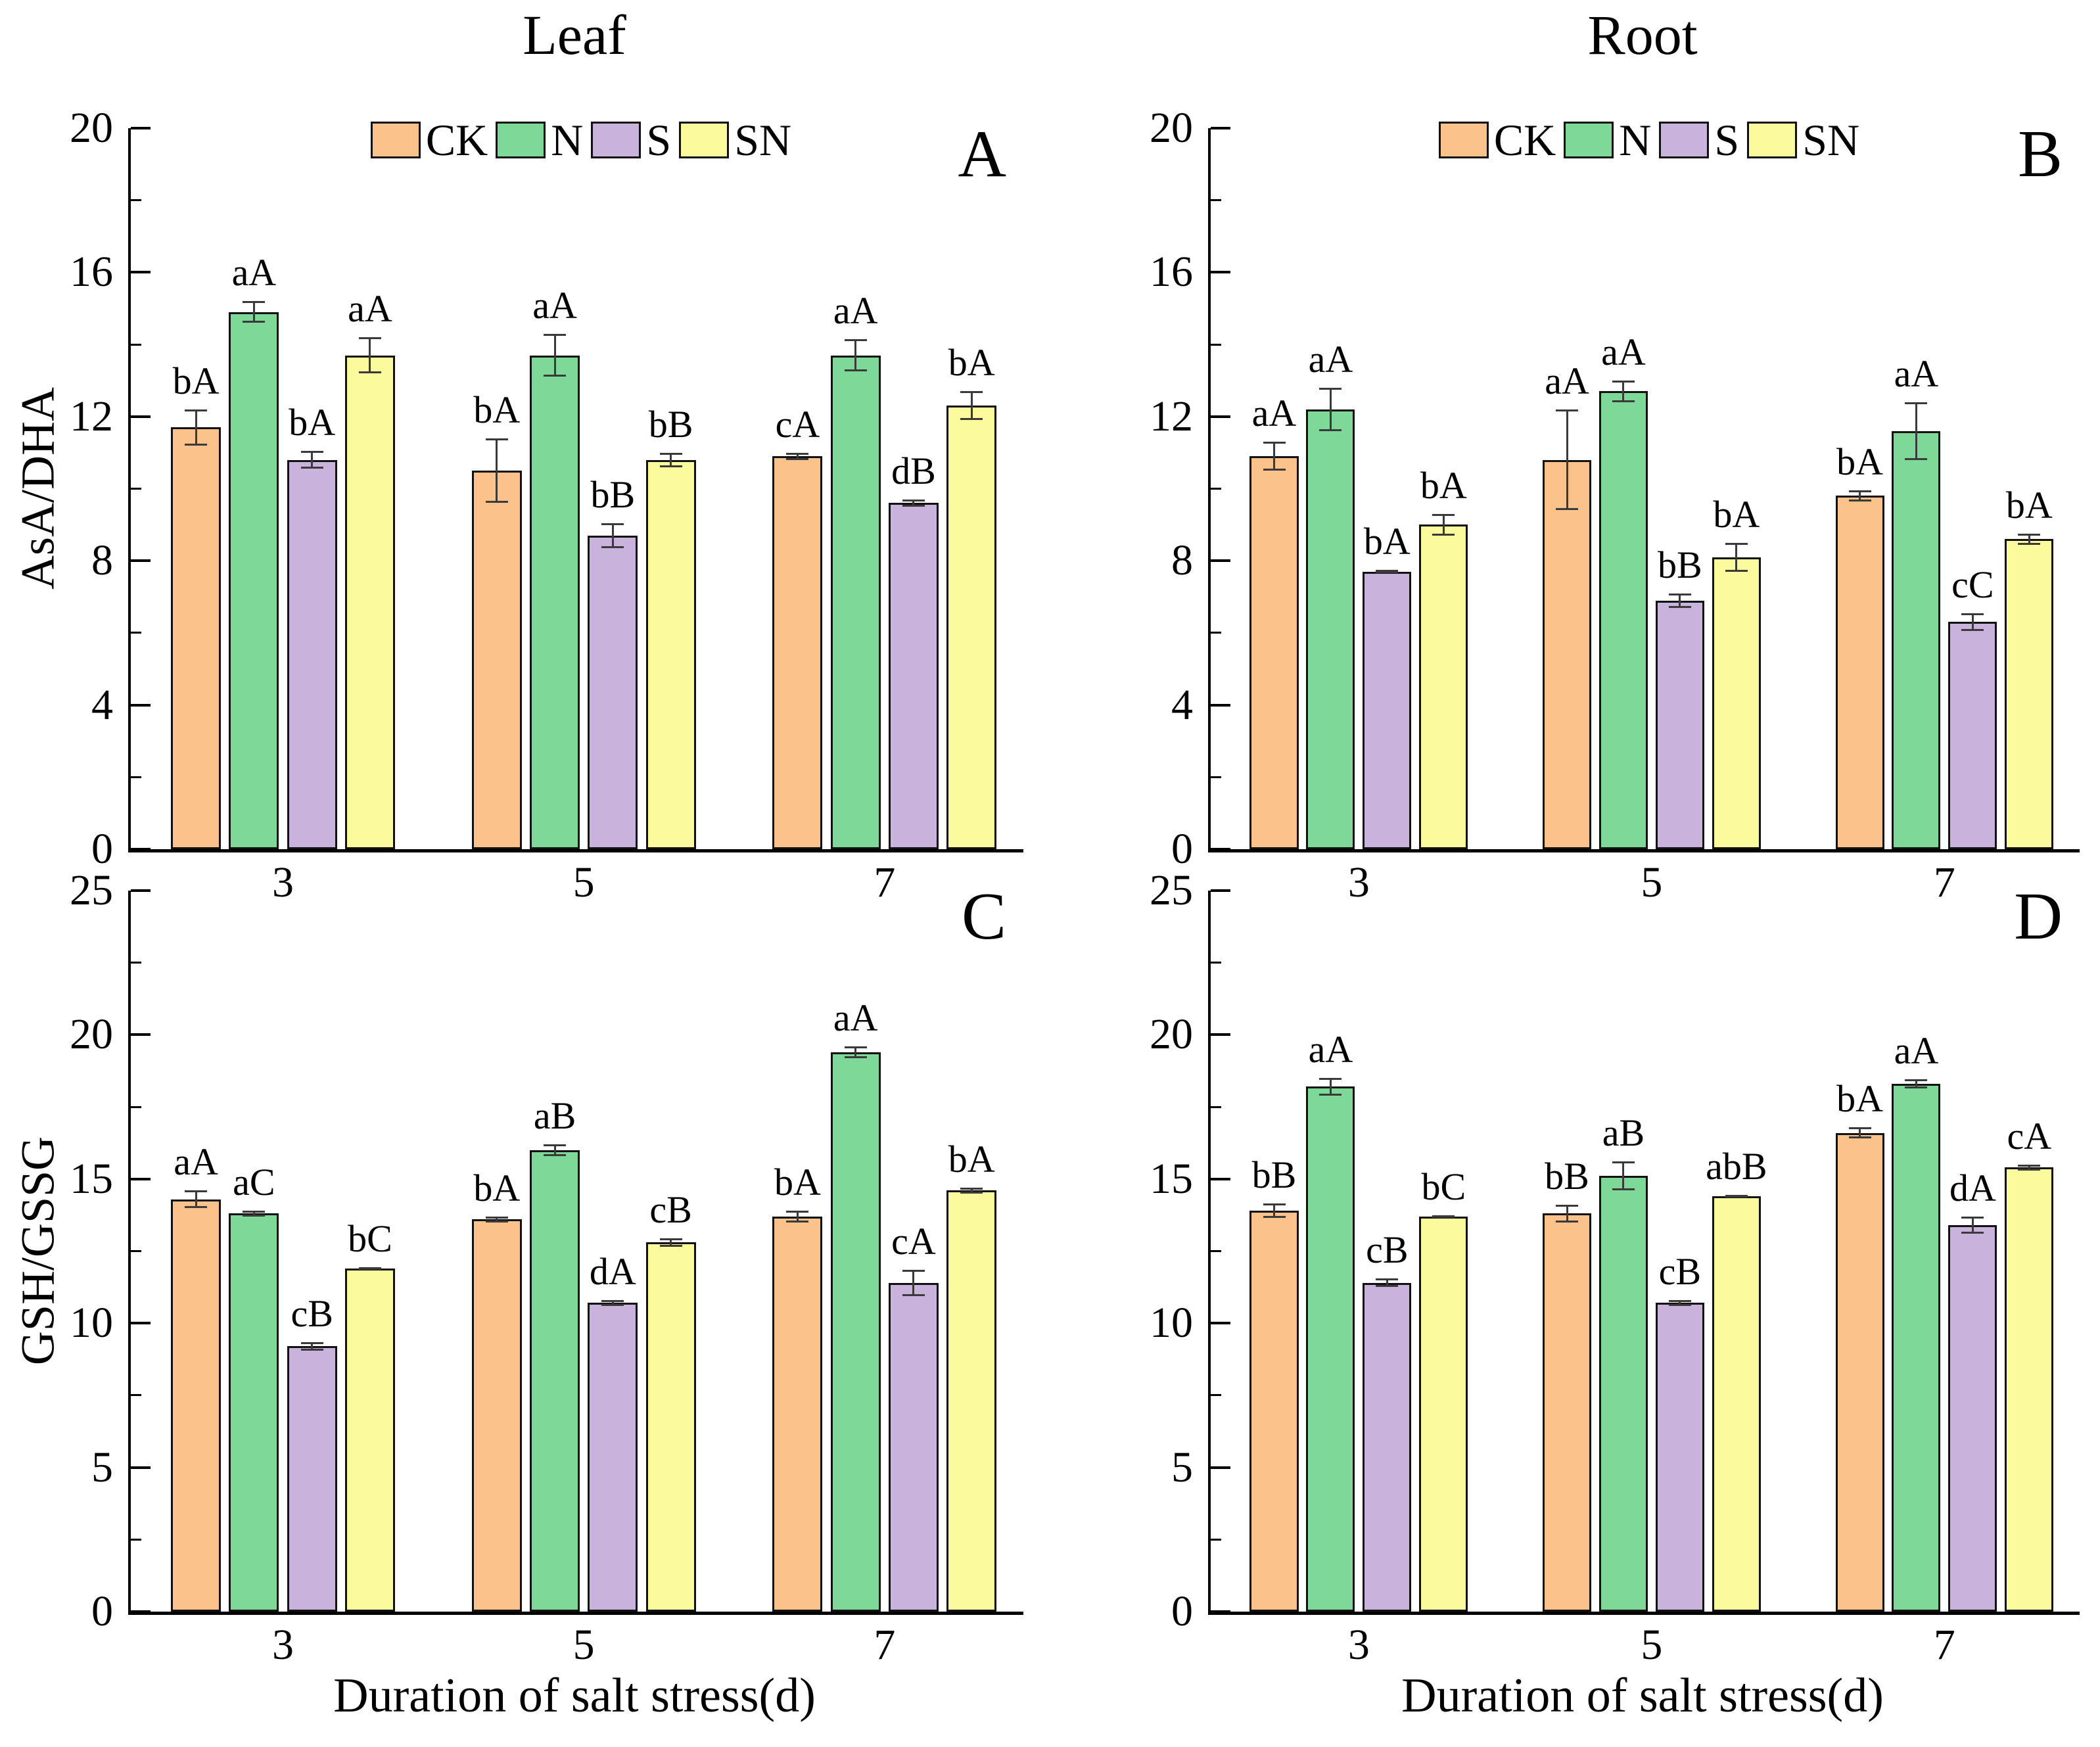 This screenshot has height=1747, width=2100. What do you see at coordinates (1171, 416) in the screenshot?
I see `y-axis-tick-label: 12` at bounding box center [1171, 416].